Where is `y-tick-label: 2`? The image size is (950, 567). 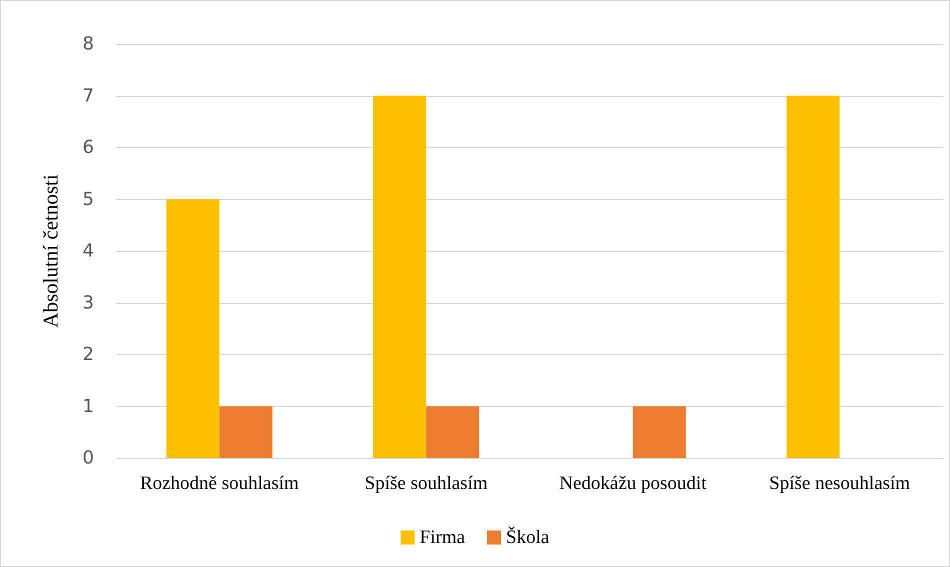
y-tick-label: 2 is located at coordinates (88, 354).